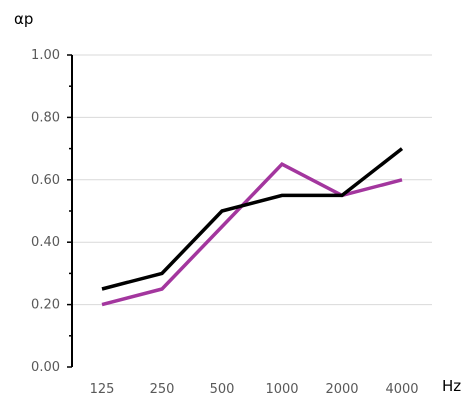 The height and width of the screenshot is (401, 470). I want to click on x-tick-label: 2000, so click(341, 389).